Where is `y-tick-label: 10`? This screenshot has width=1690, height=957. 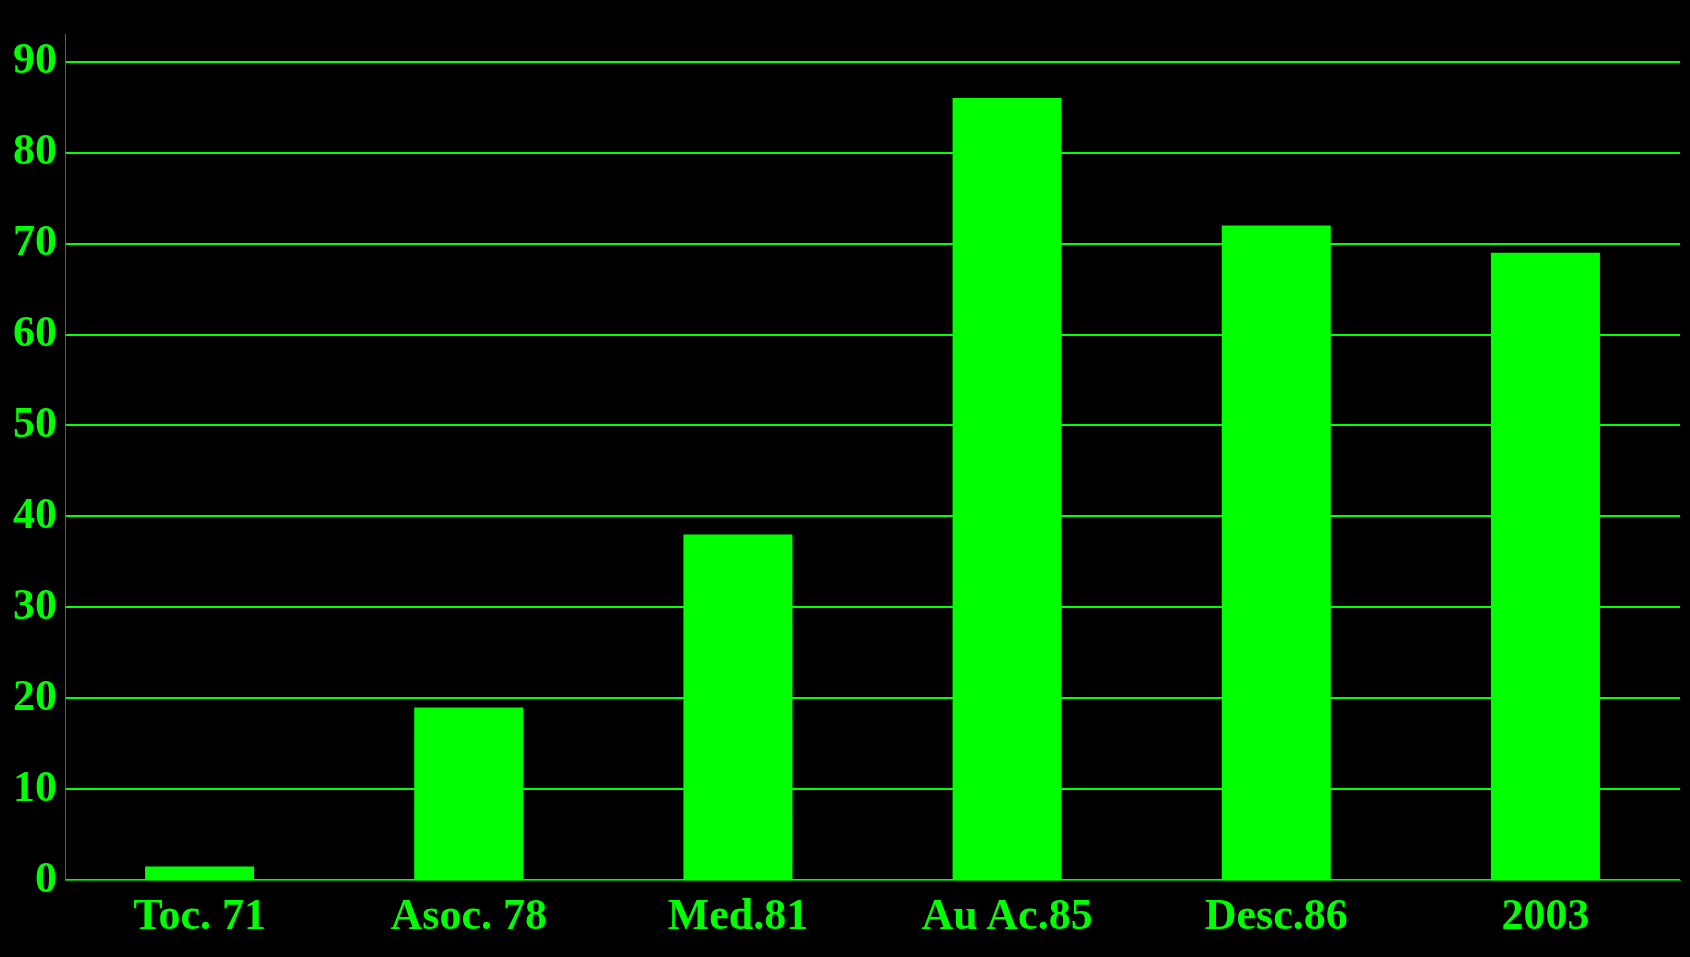
y-tick-label: 10 is located at coordinates (35, 786).